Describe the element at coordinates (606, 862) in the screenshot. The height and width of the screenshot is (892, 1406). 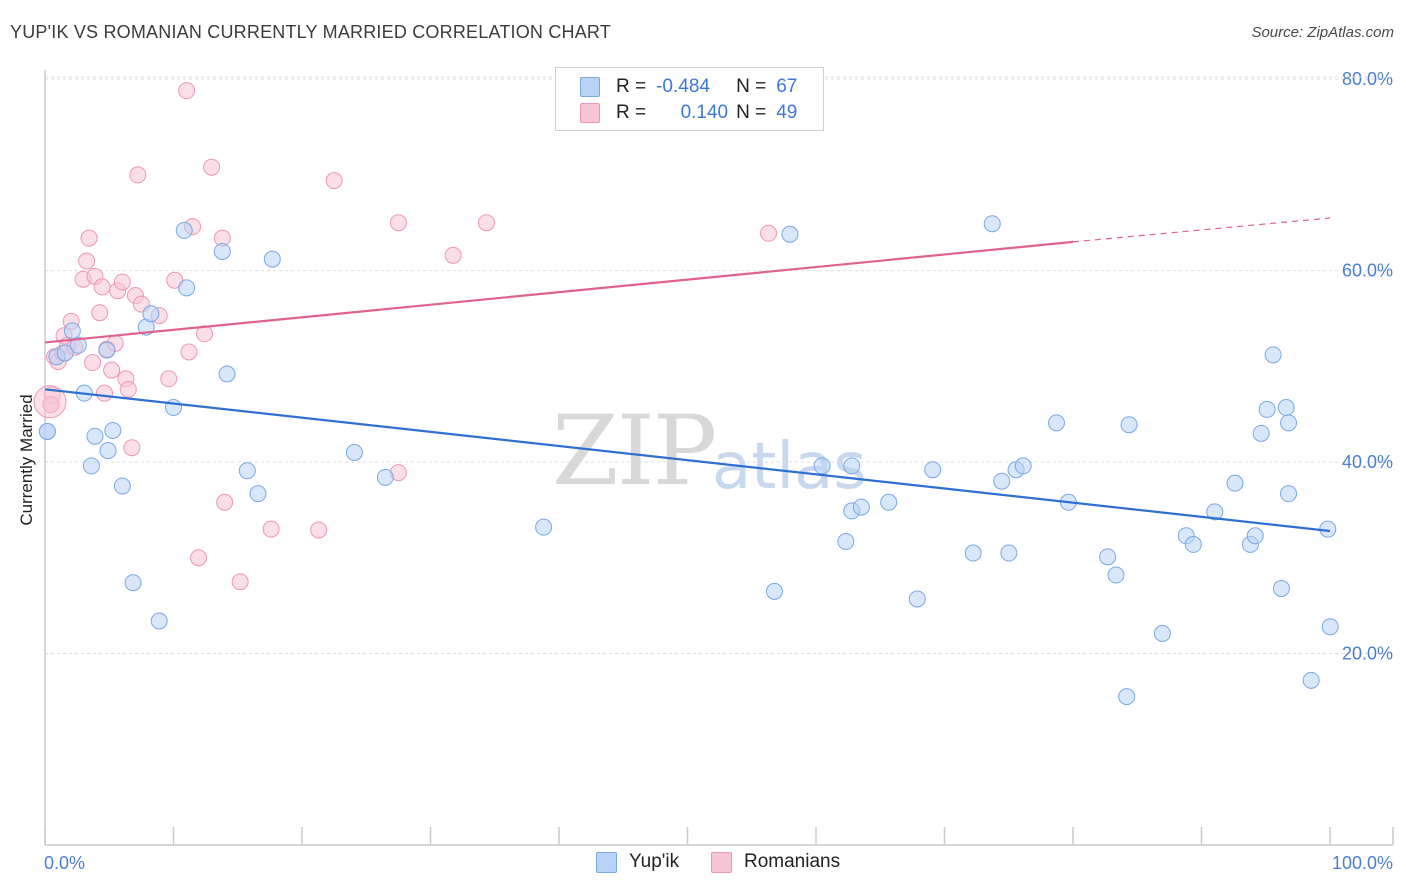
I see `yupik-legend-swatch` at that location.